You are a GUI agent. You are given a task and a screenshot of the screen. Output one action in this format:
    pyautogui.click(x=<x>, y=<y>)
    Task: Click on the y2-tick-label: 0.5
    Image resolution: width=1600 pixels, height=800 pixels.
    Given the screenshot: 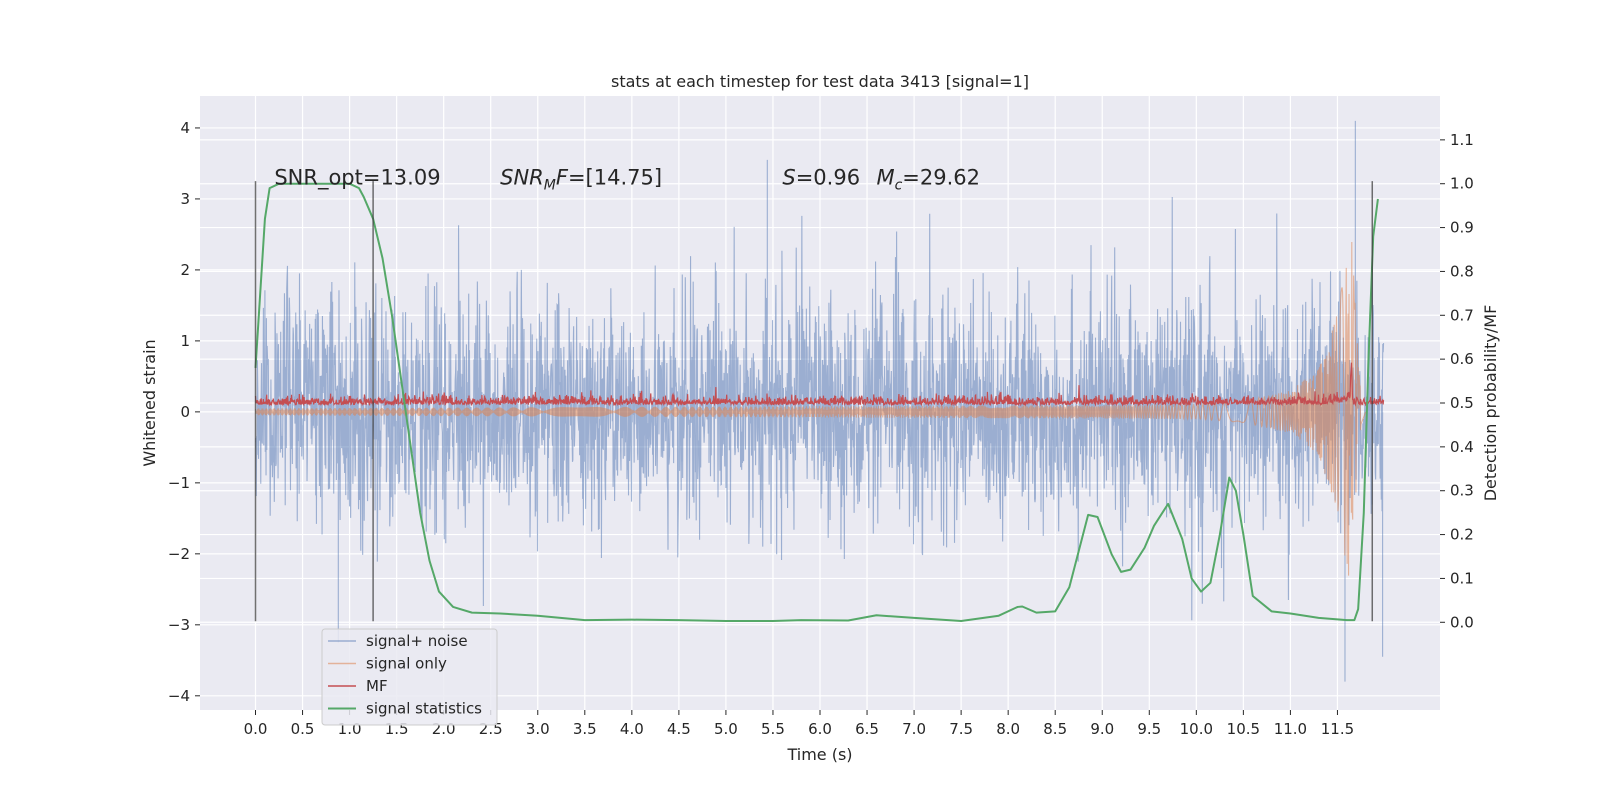 What is the action you would take?
    pyautogui.click(x=1462, y=403)
    